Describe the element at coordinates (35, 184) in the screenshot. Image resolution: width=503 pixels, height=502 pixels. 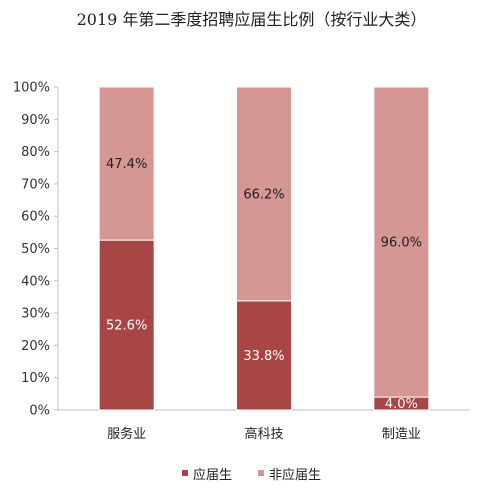
I see `y-tick-label: 70%` at that location.